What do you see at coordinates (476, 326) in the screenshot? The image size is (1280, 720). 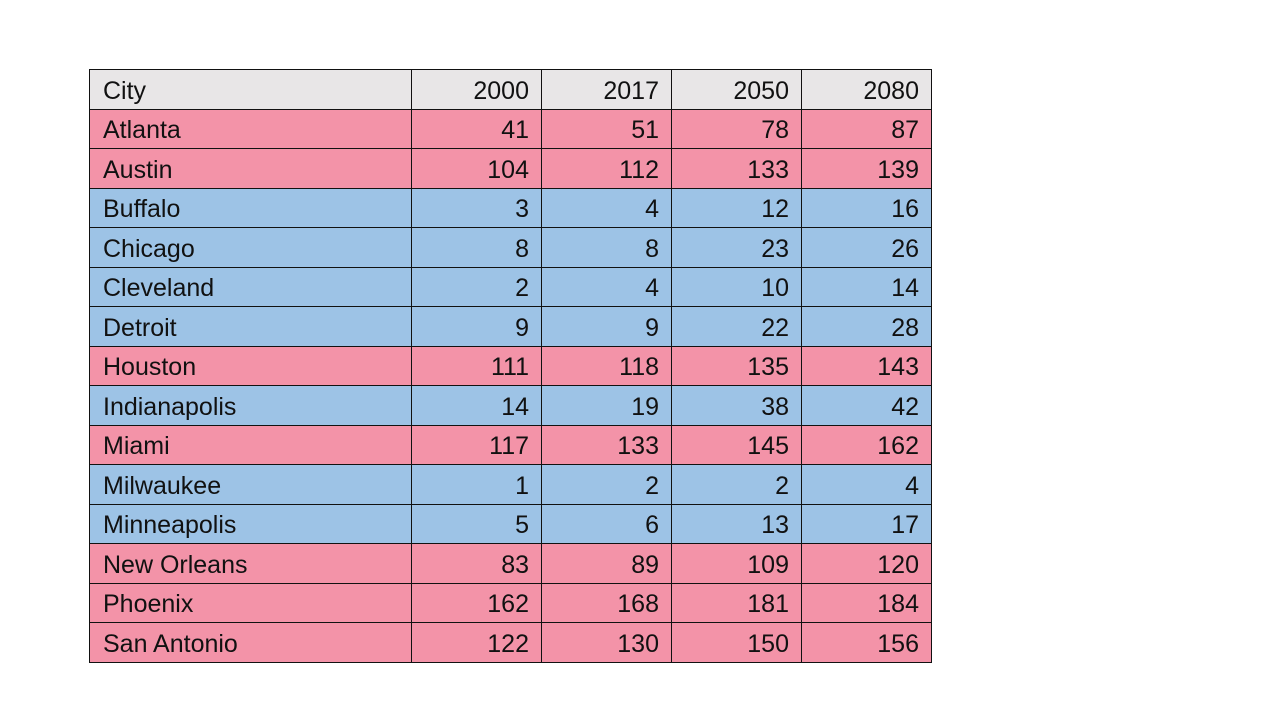 I see `value-cell-2000: 9` at bounding box center [476, 326].